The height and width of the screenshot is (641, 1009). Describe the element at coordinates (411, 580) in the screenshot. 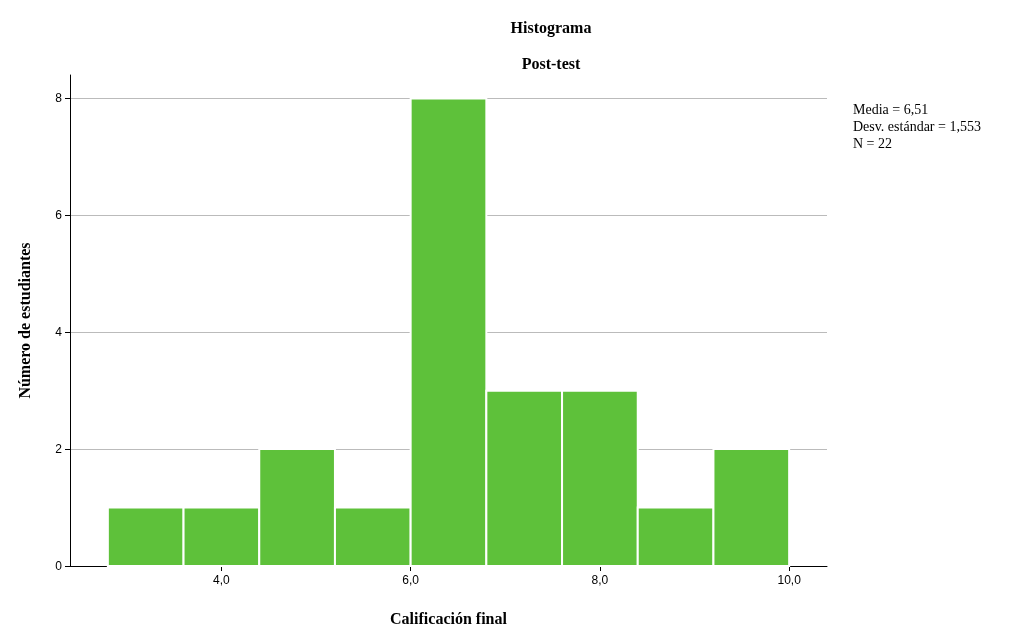

I see `x-tick-label: 6,0` at that location.